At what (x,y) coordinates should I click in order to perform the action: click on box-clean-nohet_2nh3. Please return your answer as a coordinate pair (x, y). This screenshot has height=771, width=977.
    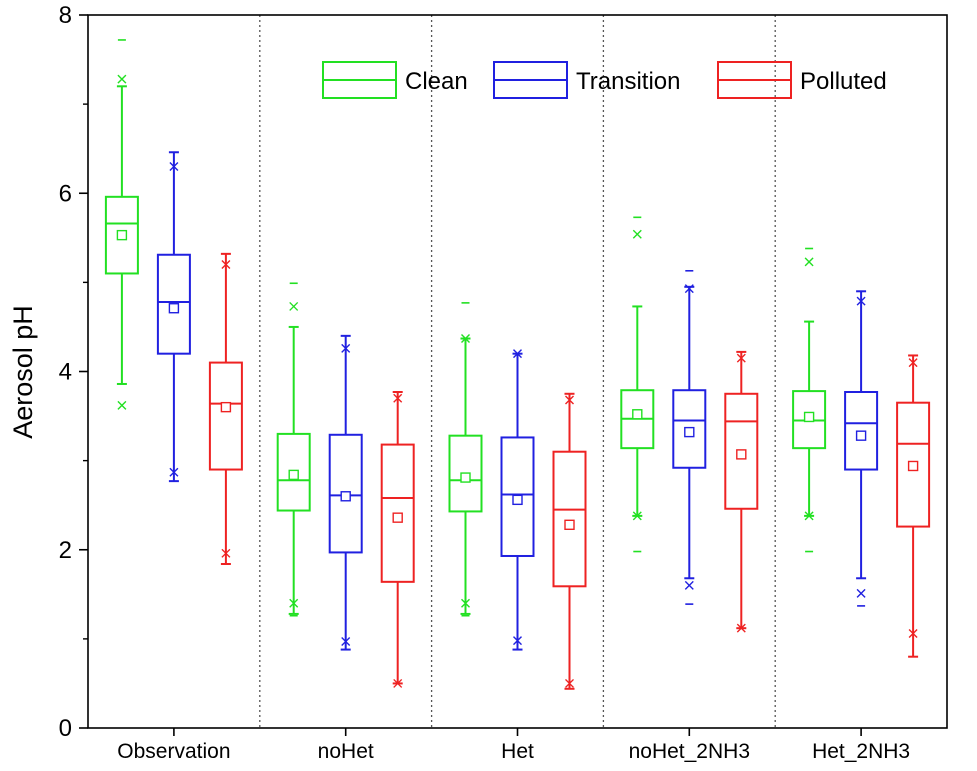
    Looking at the image, I should click on (637, 384).